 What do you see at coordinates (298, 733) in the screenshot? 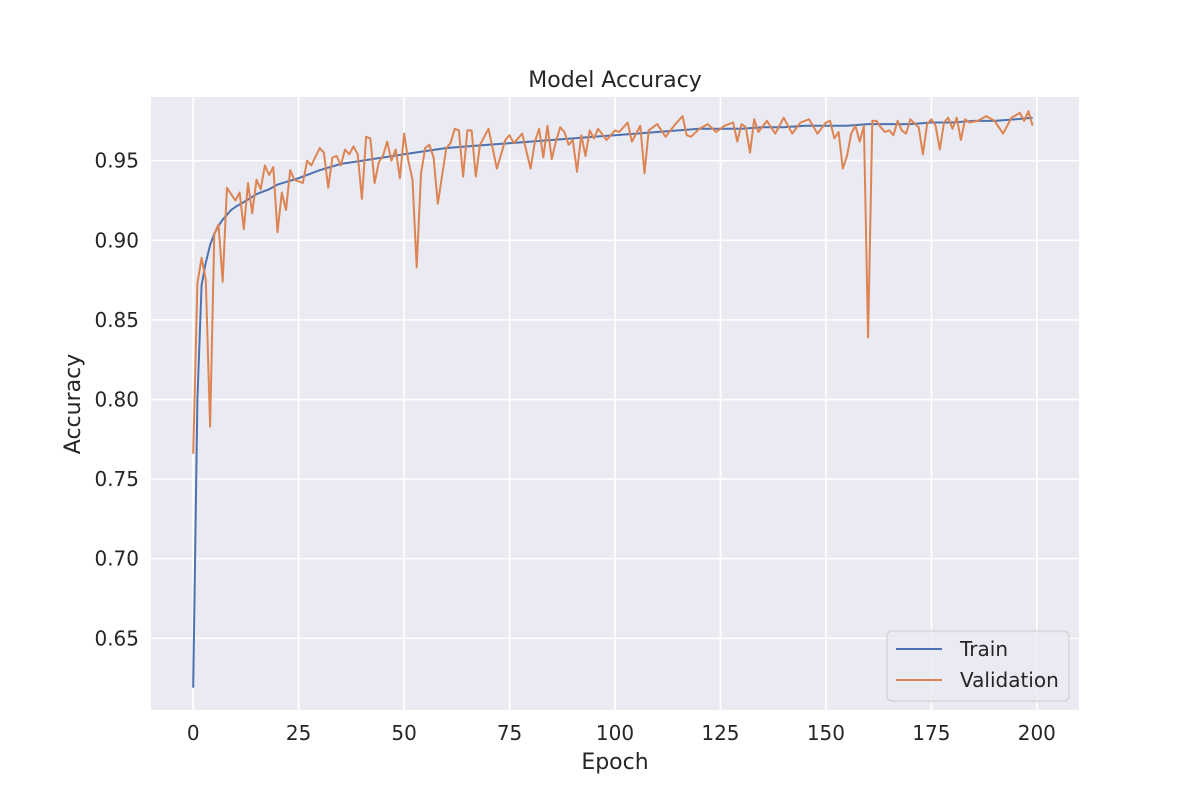
I see `x-tick-label: 25` at bounding box center [298, 733].